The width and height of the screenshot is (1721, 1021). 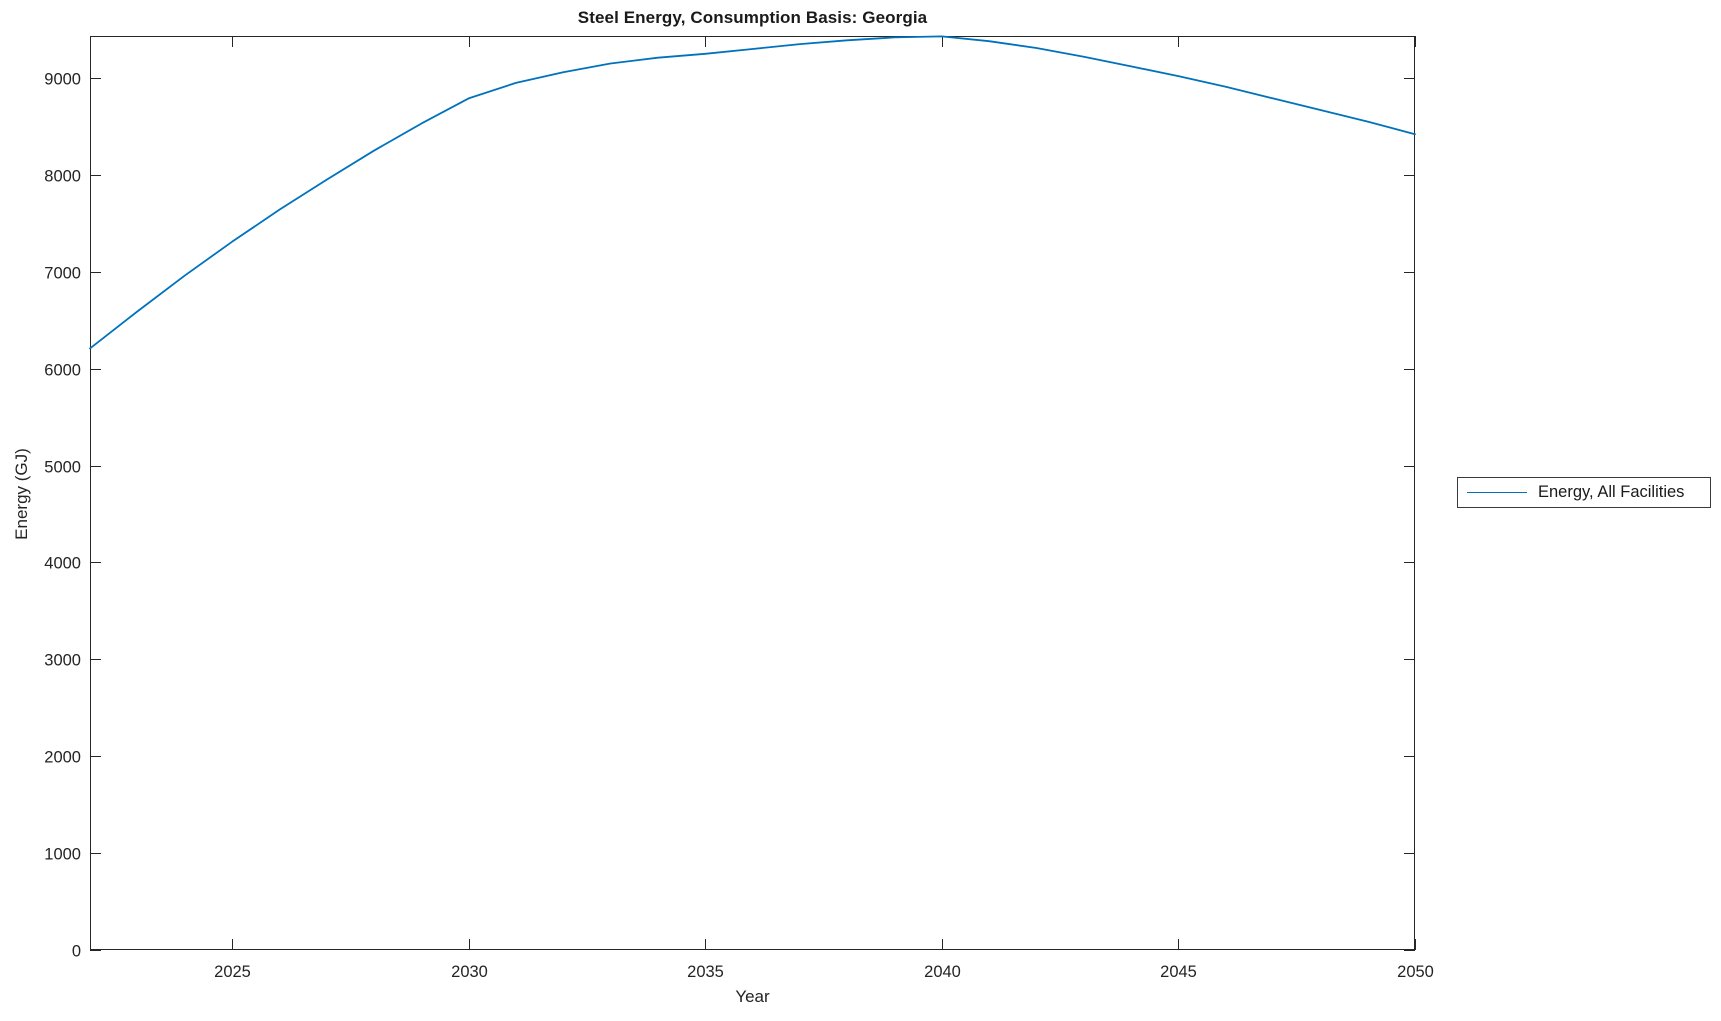 I want to click on y-tick-label: 3000, so click(x=62, y=661).